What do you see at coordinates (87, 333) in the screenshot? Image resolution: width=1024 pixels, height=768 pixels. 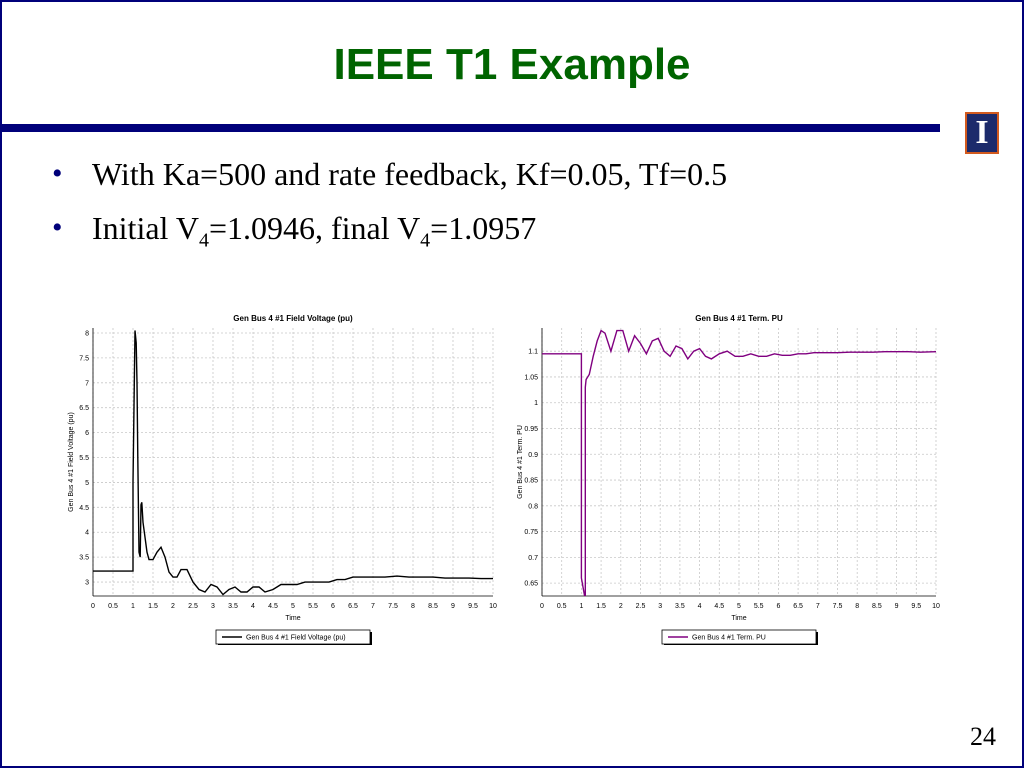 I see `y-tick-label: 8` at bounding box center [87, 333].